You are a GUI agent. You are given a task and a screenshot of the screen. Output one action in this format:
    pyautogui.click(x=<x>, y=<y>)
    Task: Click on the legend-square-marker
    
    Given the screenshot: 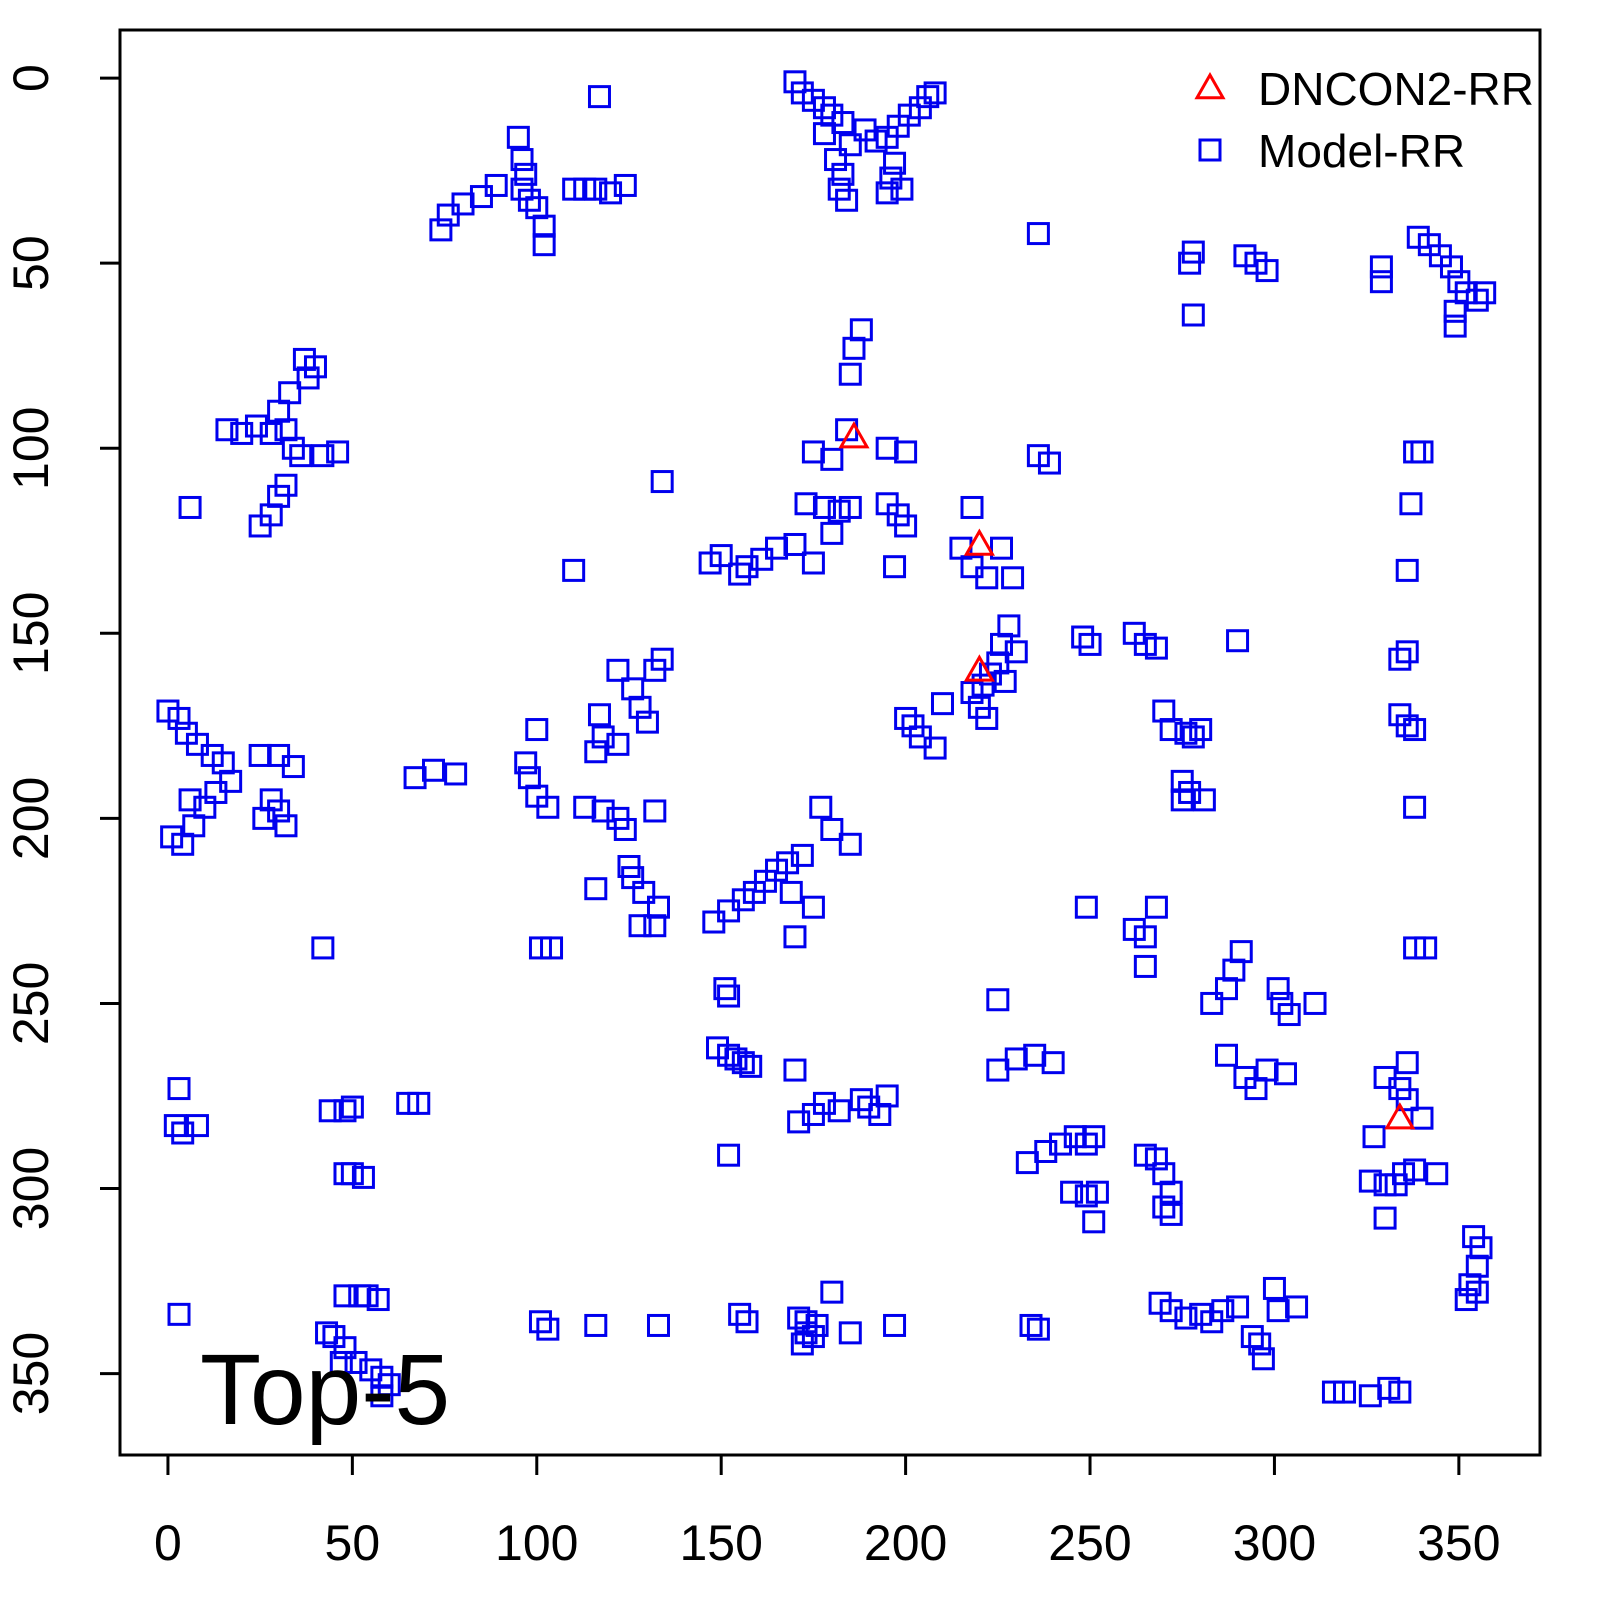 What is the action you would take?
    pyautogui.click(x=1210, y=150)
    